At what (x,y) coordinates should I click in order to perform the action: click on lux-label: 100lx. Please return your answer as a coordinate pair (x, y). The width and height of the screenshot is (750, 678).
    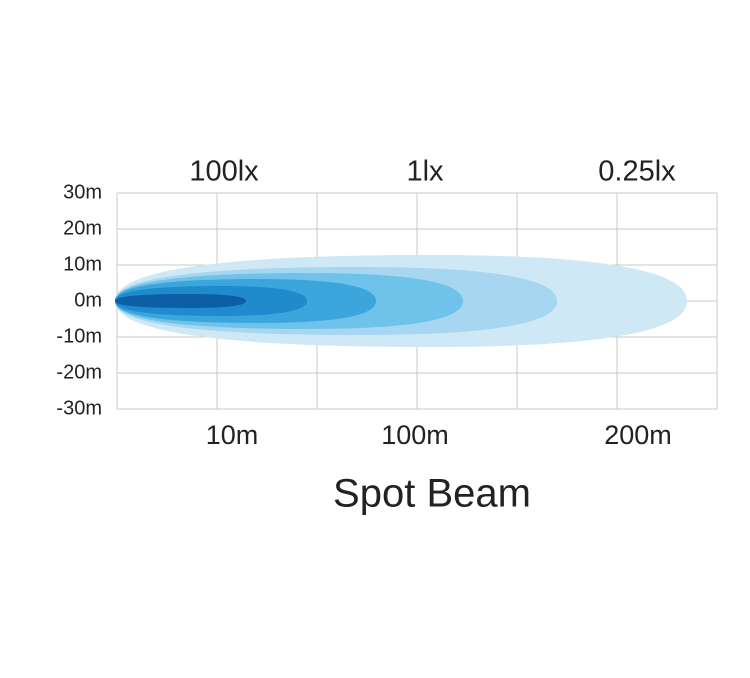
    Looking at the image, I should click on (224, 172).